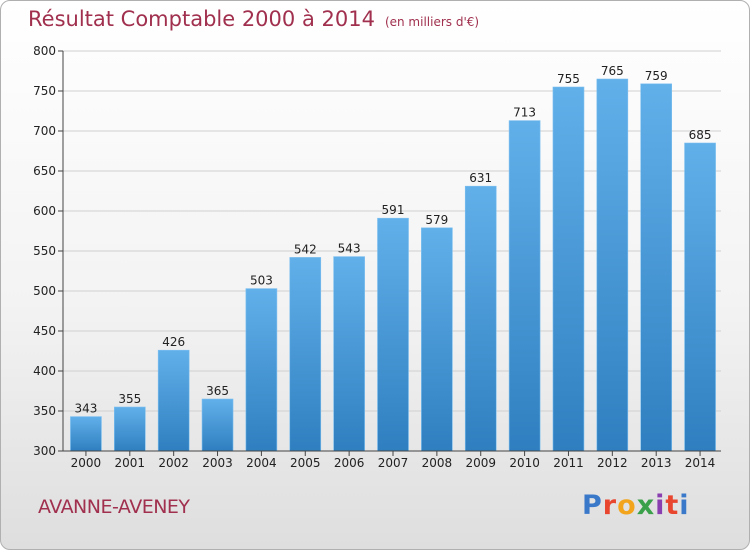 This screenshot has height=550, width=750. I want to click on brand-logo-letter: o, so click(627, 505).